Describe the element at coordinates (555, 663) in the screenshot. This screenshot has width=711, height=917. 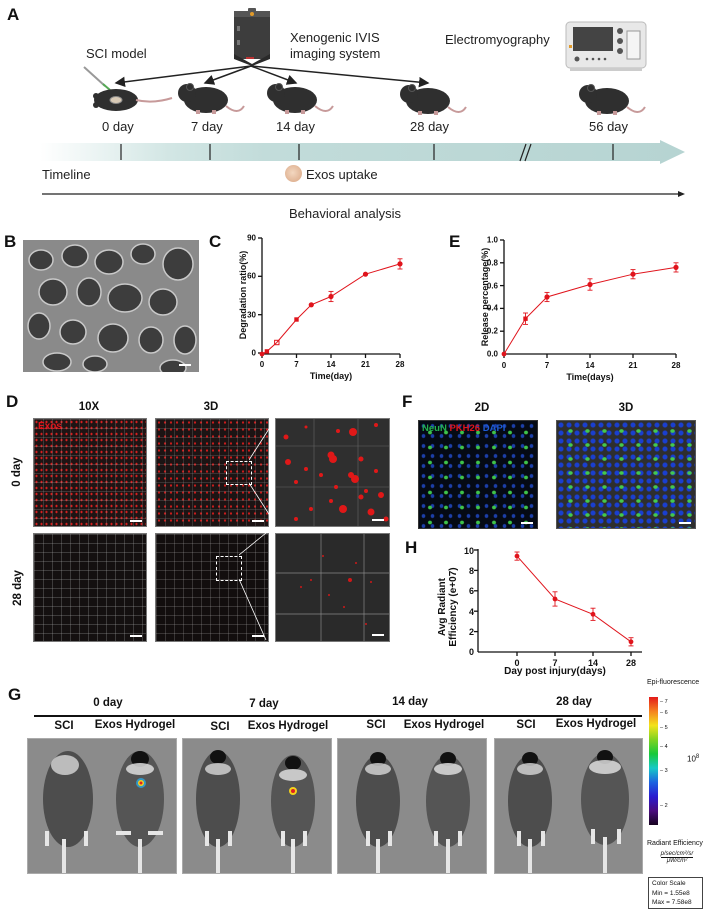
I see `chart-h-xtick: 7` at that location.